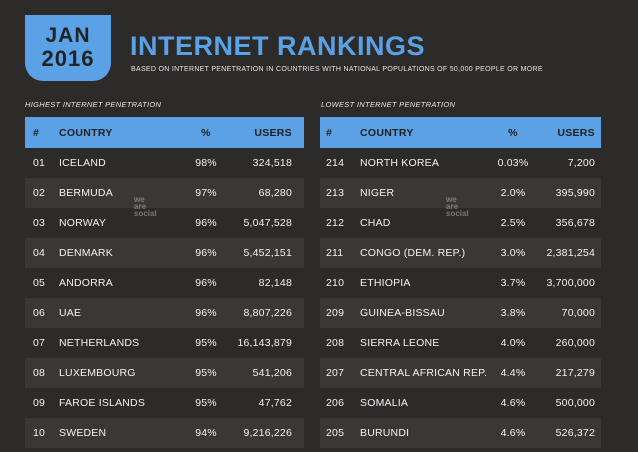 This screenshot has height=452, width=638. Describe the element at coordinates (460, 163) in the screenshot. I see `table-row: 214 NORTH KOREA 0.03% 7,200` at that location.